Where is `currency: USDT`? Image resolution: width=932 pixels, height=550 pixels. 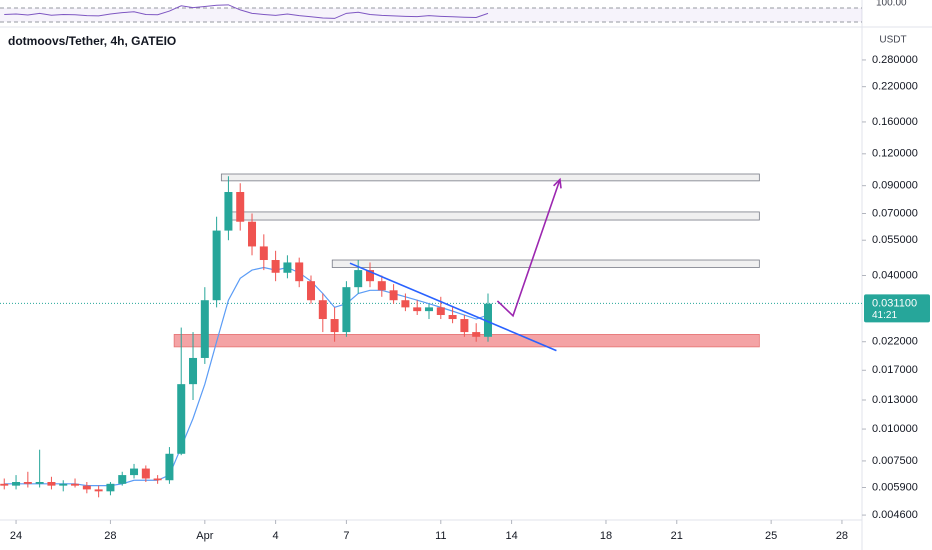
currency: USDT is located at coordinates (892, 40).